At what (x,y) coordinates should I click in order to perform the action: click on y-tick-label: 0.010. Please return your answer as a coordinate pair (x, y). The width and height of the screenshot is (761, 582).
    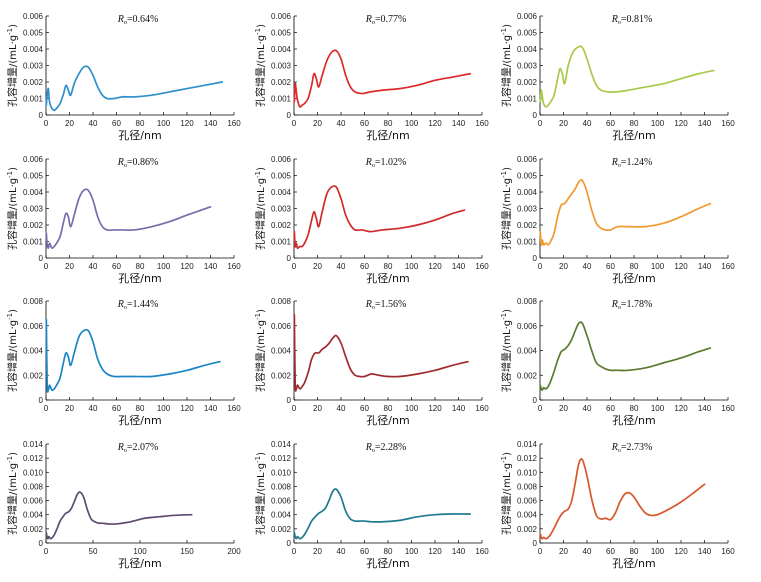
    Looking at the image, I should click on (527, 472).